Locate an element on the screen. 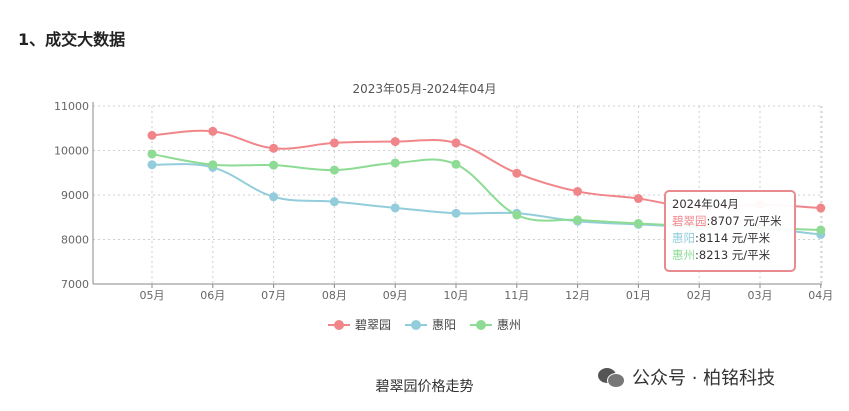  tooltip-row-1: 惠阳:8114 元/平米 is located at coordinates (730, 238).